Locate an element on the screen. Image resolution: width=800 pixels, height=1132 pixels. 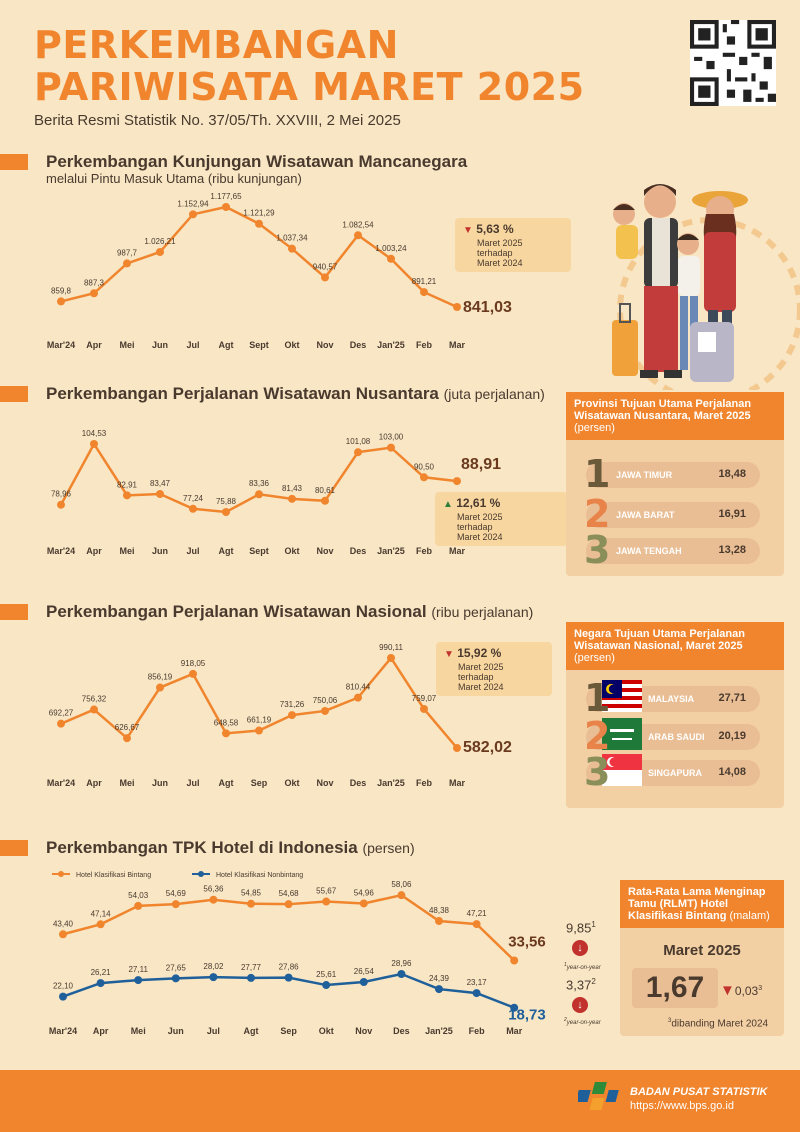
data-label: 27,11 is located at coordinates (138, 969).